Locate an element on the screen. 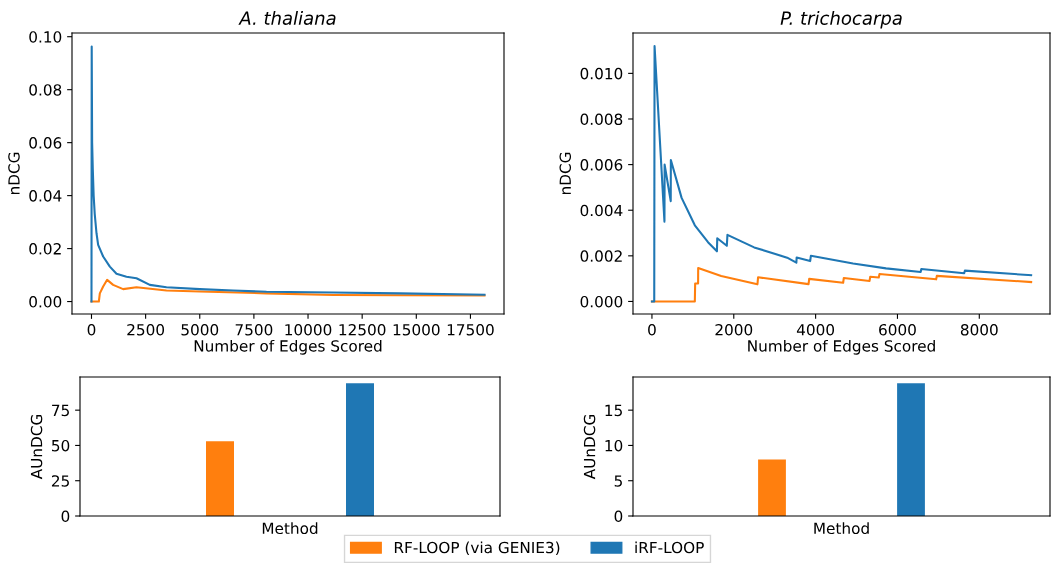 The image size is (1055, 570). x-tick-label: 2000 is located at coordinates (734, 329).